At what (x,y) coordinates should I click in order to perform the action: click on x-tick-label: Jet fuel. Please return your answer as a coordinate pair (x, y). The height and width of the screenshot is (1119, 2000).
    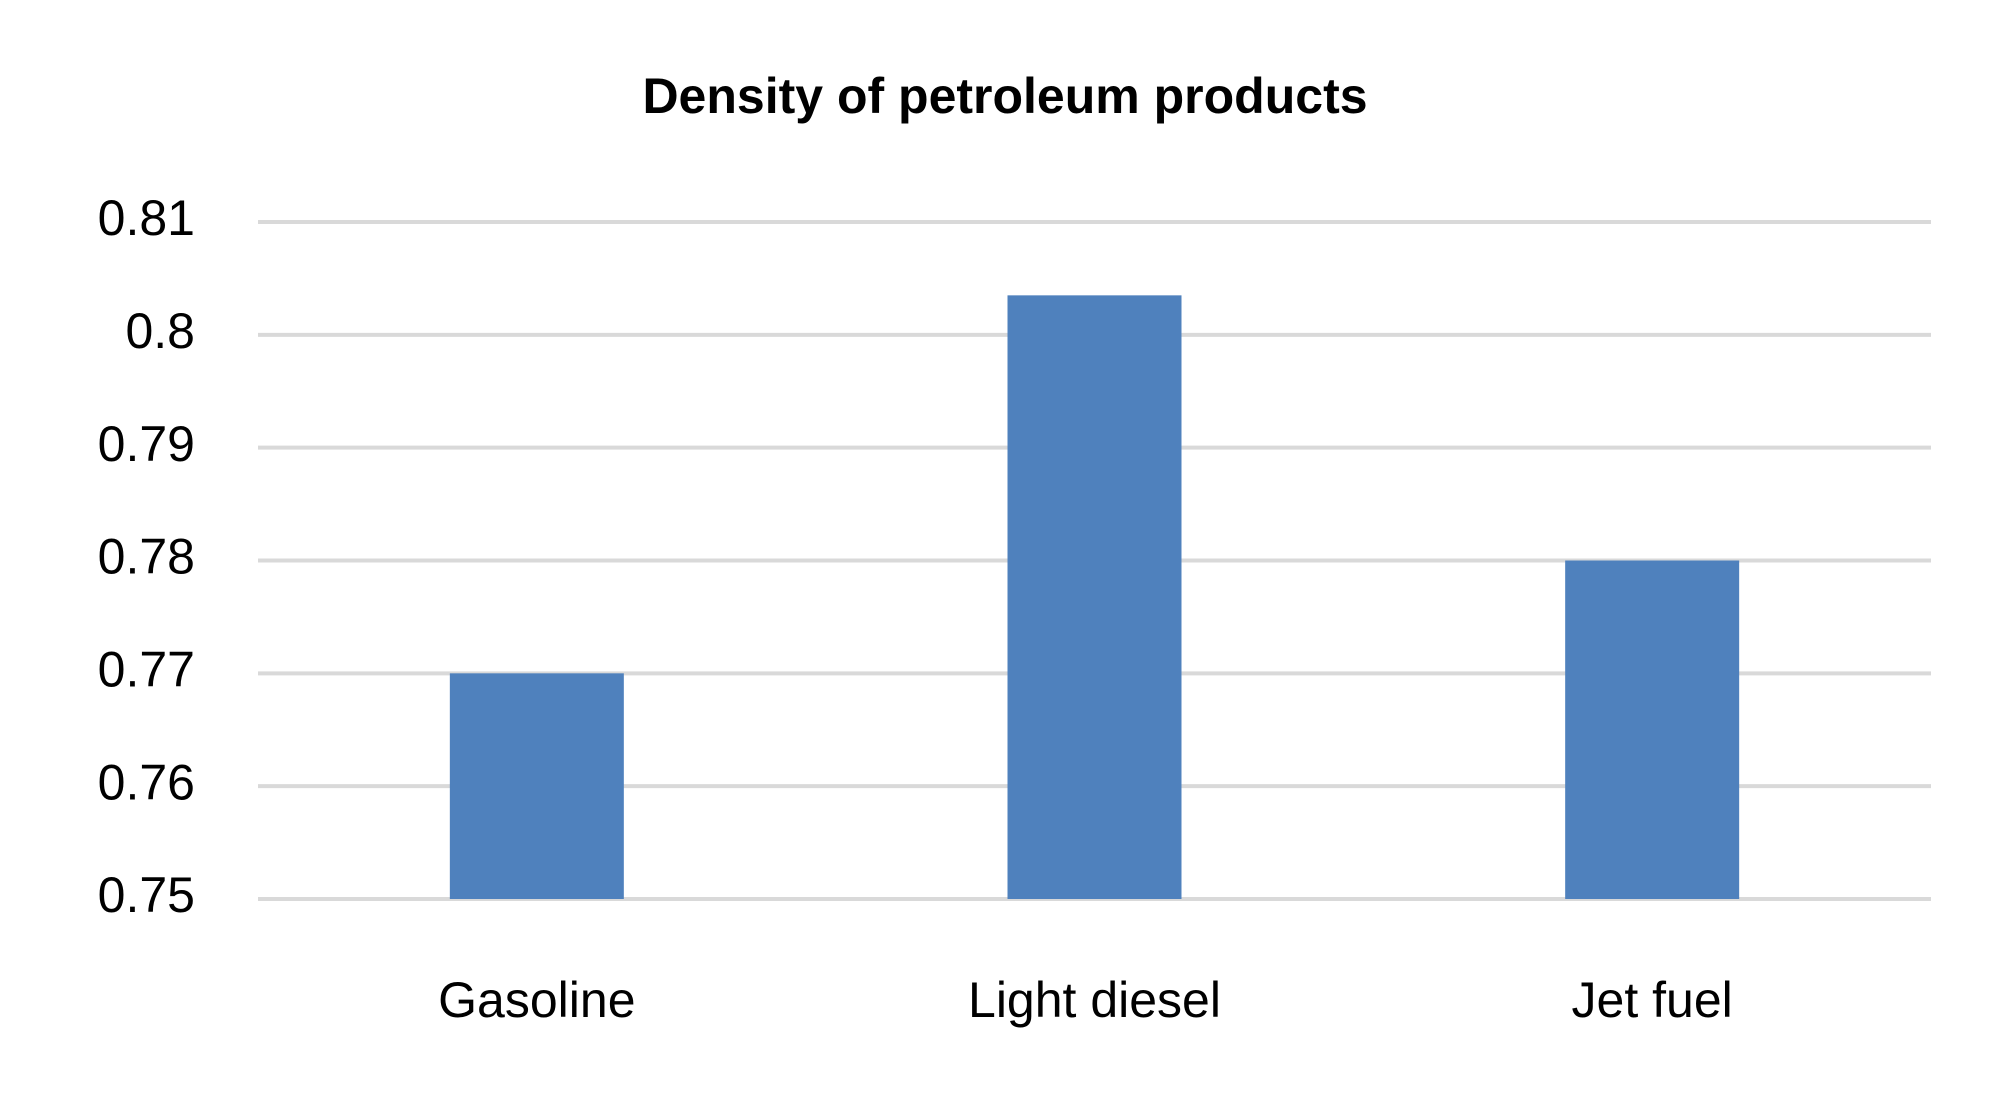
    Looking at the image, I should click on (1652, 1000).